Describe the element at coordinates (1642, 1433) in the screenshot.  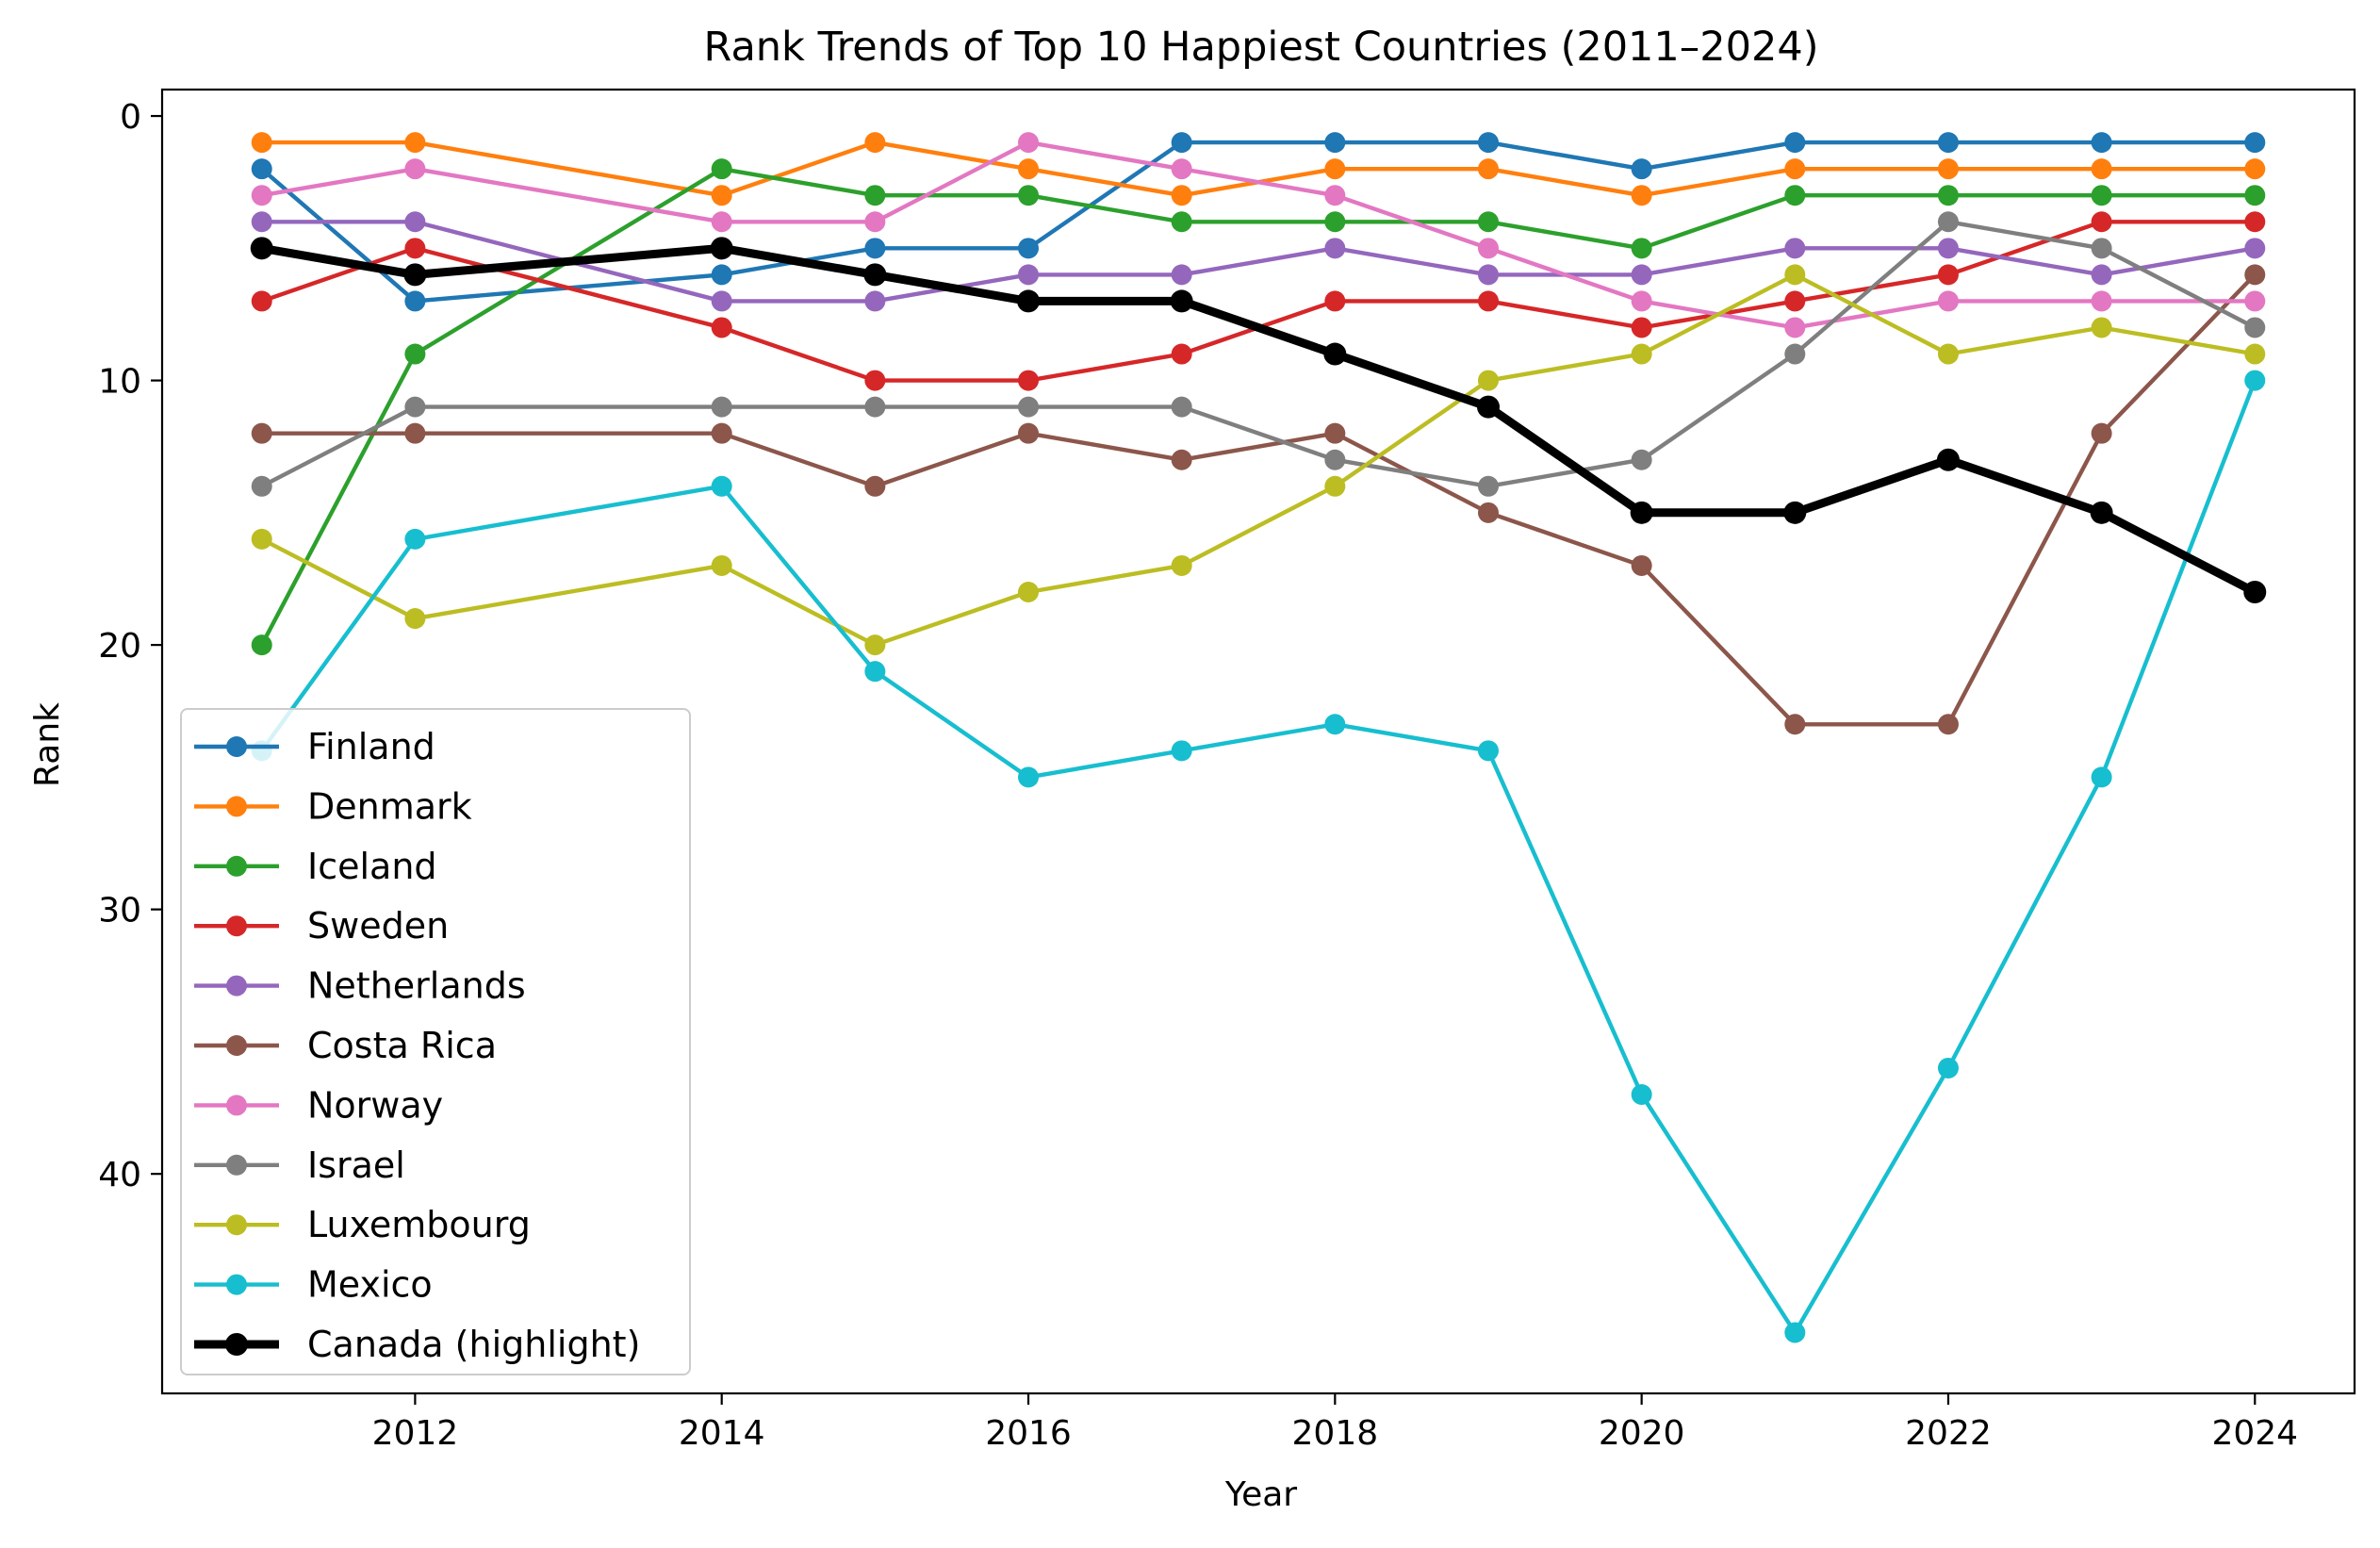
I see `x-tick-label: 2020` at that location.